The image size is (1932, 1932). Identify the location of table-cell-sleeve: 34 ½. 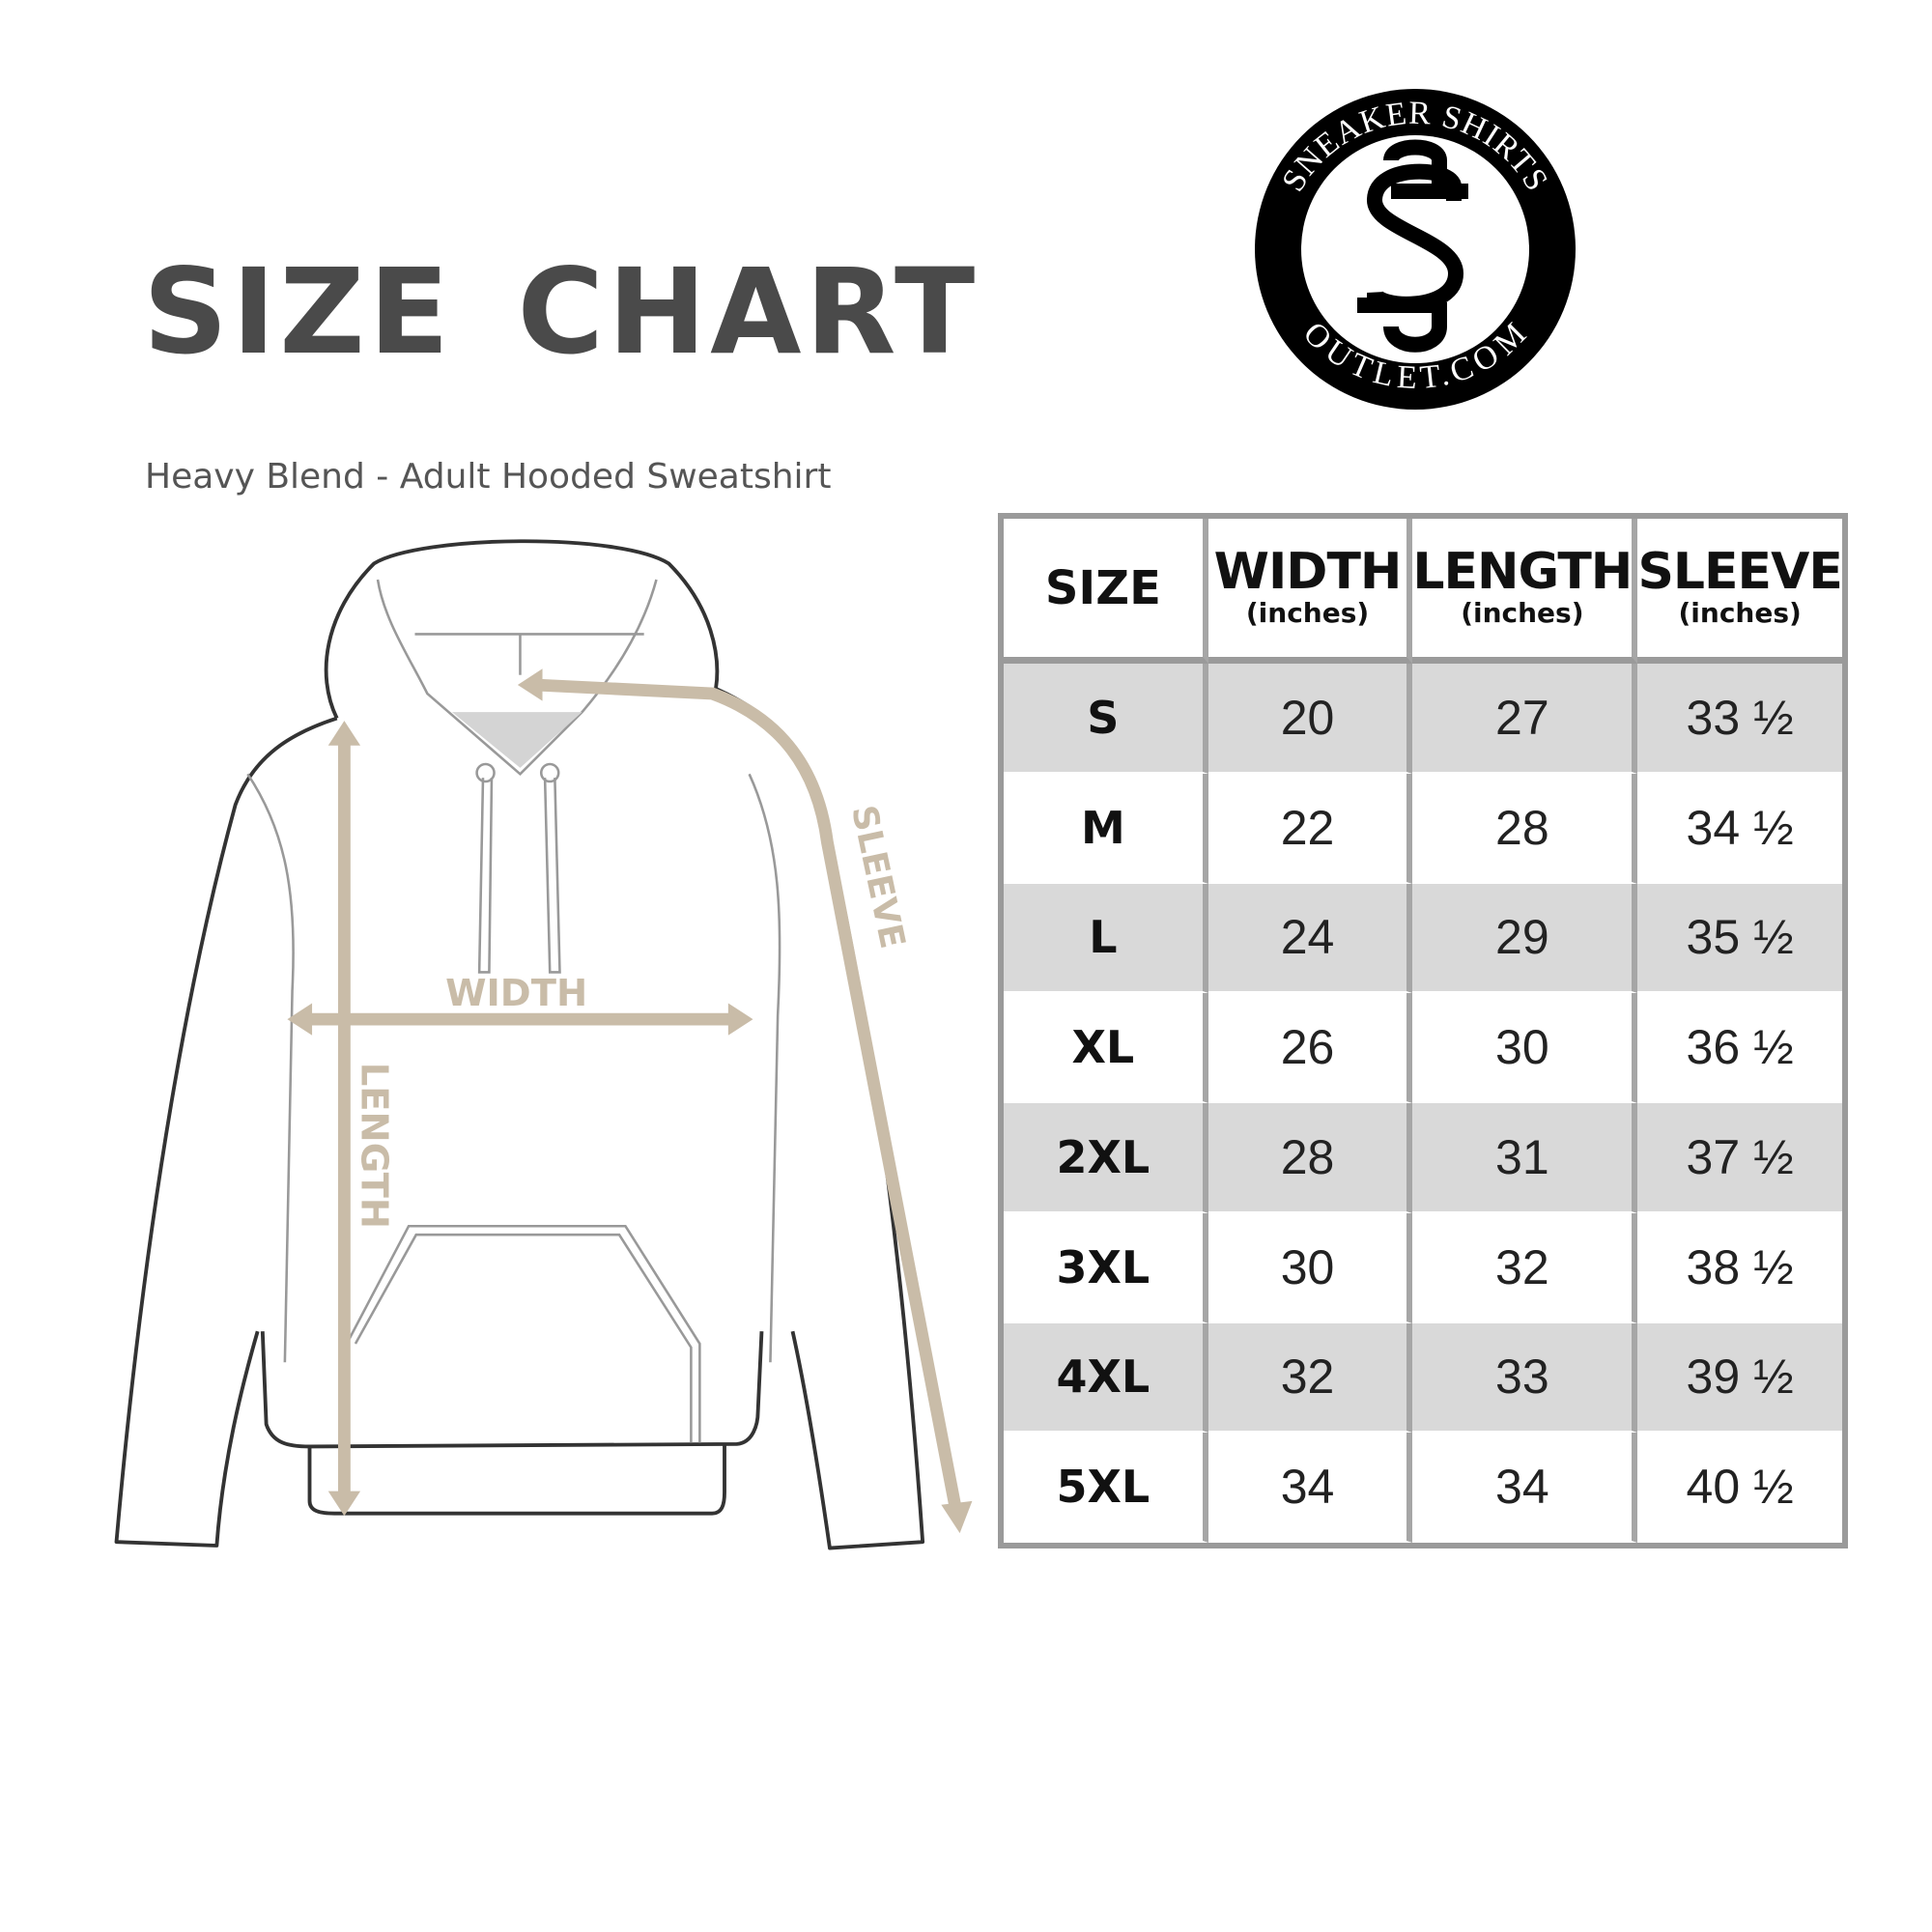
(1739, 829).